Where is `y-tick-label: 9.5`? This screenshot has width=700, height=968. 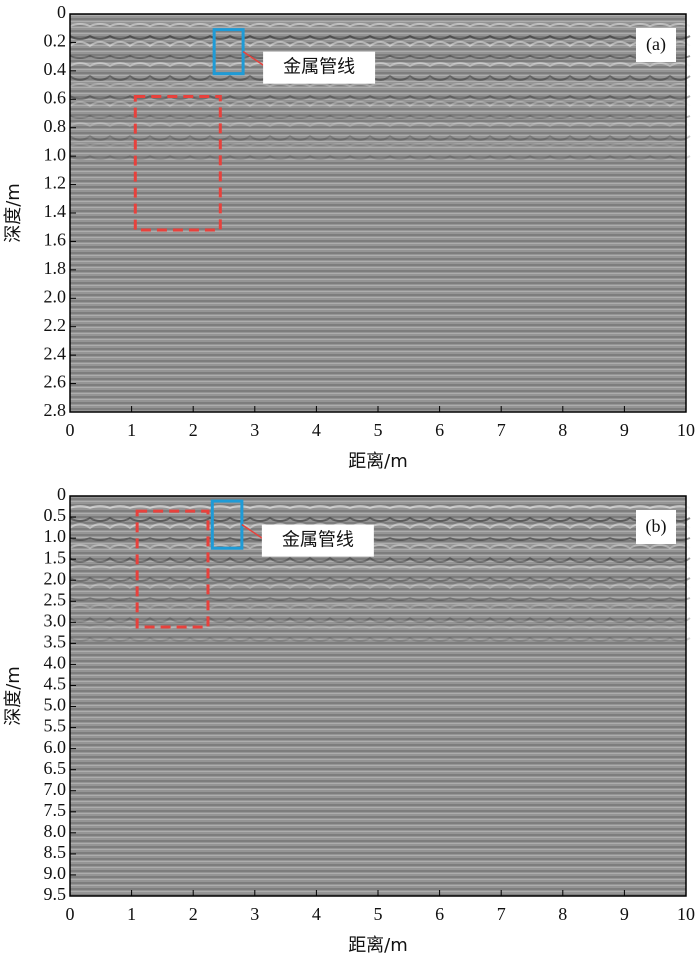
y-tick-label: 9.5 is located at coordinates (55, 894).